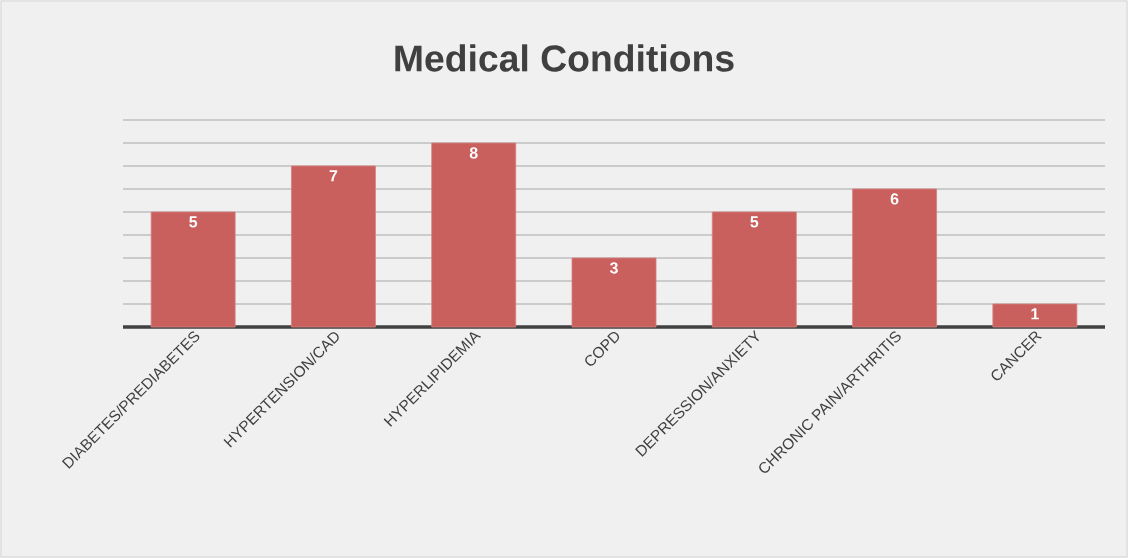 The image size is (1128, 558). I want to click on data-label: 6, so click(894, 199).